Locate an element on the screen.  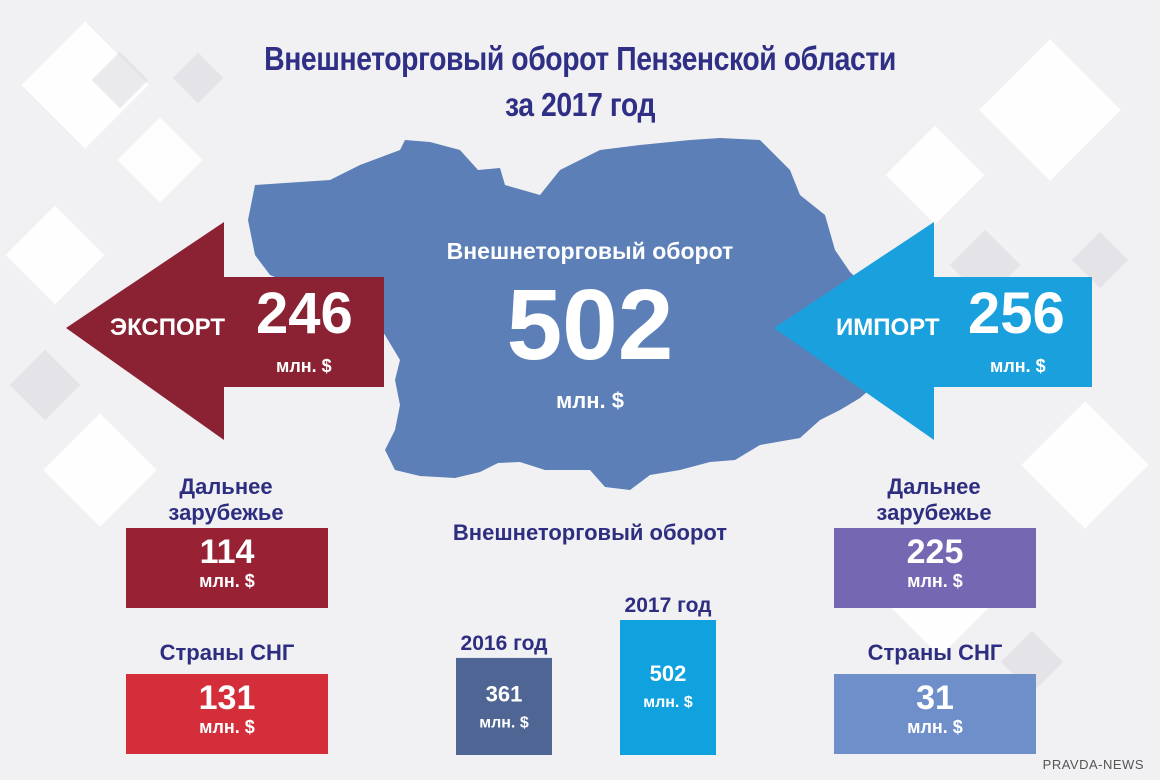
import-cis-box: 31 млн. $ is located at coordinates (935, 714).